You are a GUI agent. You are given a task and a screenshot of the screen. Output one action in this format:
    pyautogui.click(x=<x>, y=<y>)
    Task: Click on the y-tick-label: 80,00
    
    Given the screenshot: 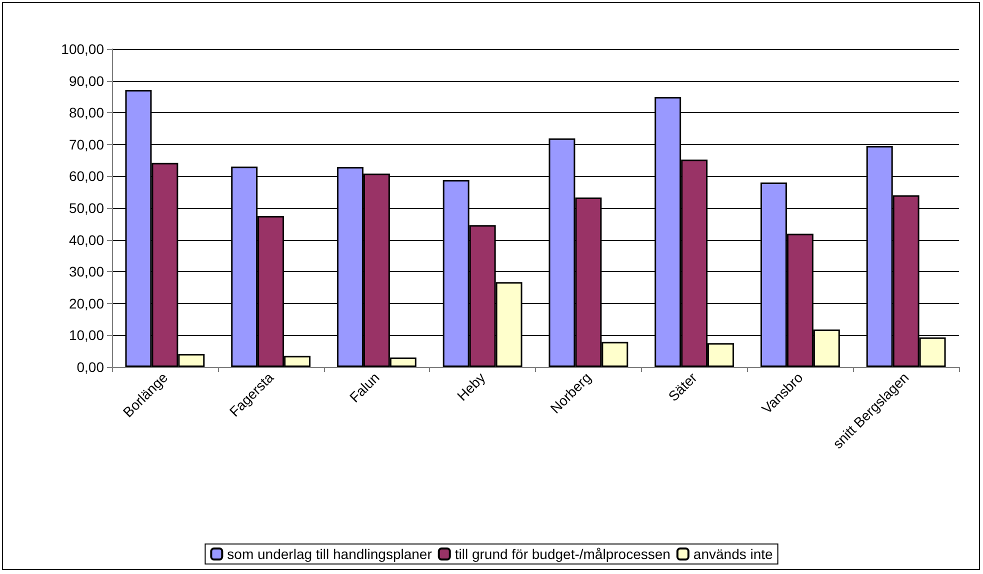 What is the action you would take?
    pyautogui.click(x=86, y=112)
    